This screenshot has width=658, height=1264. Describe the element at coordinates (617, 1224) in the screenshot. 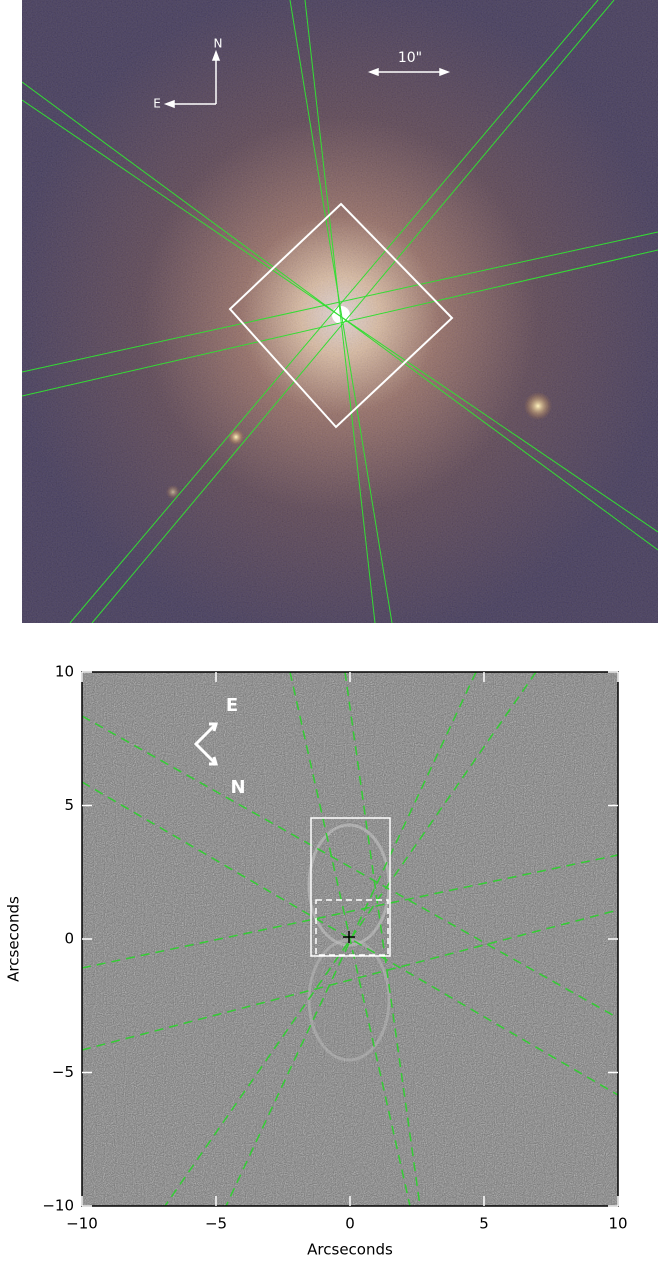

I see `x-tick-label: 10` at that location.